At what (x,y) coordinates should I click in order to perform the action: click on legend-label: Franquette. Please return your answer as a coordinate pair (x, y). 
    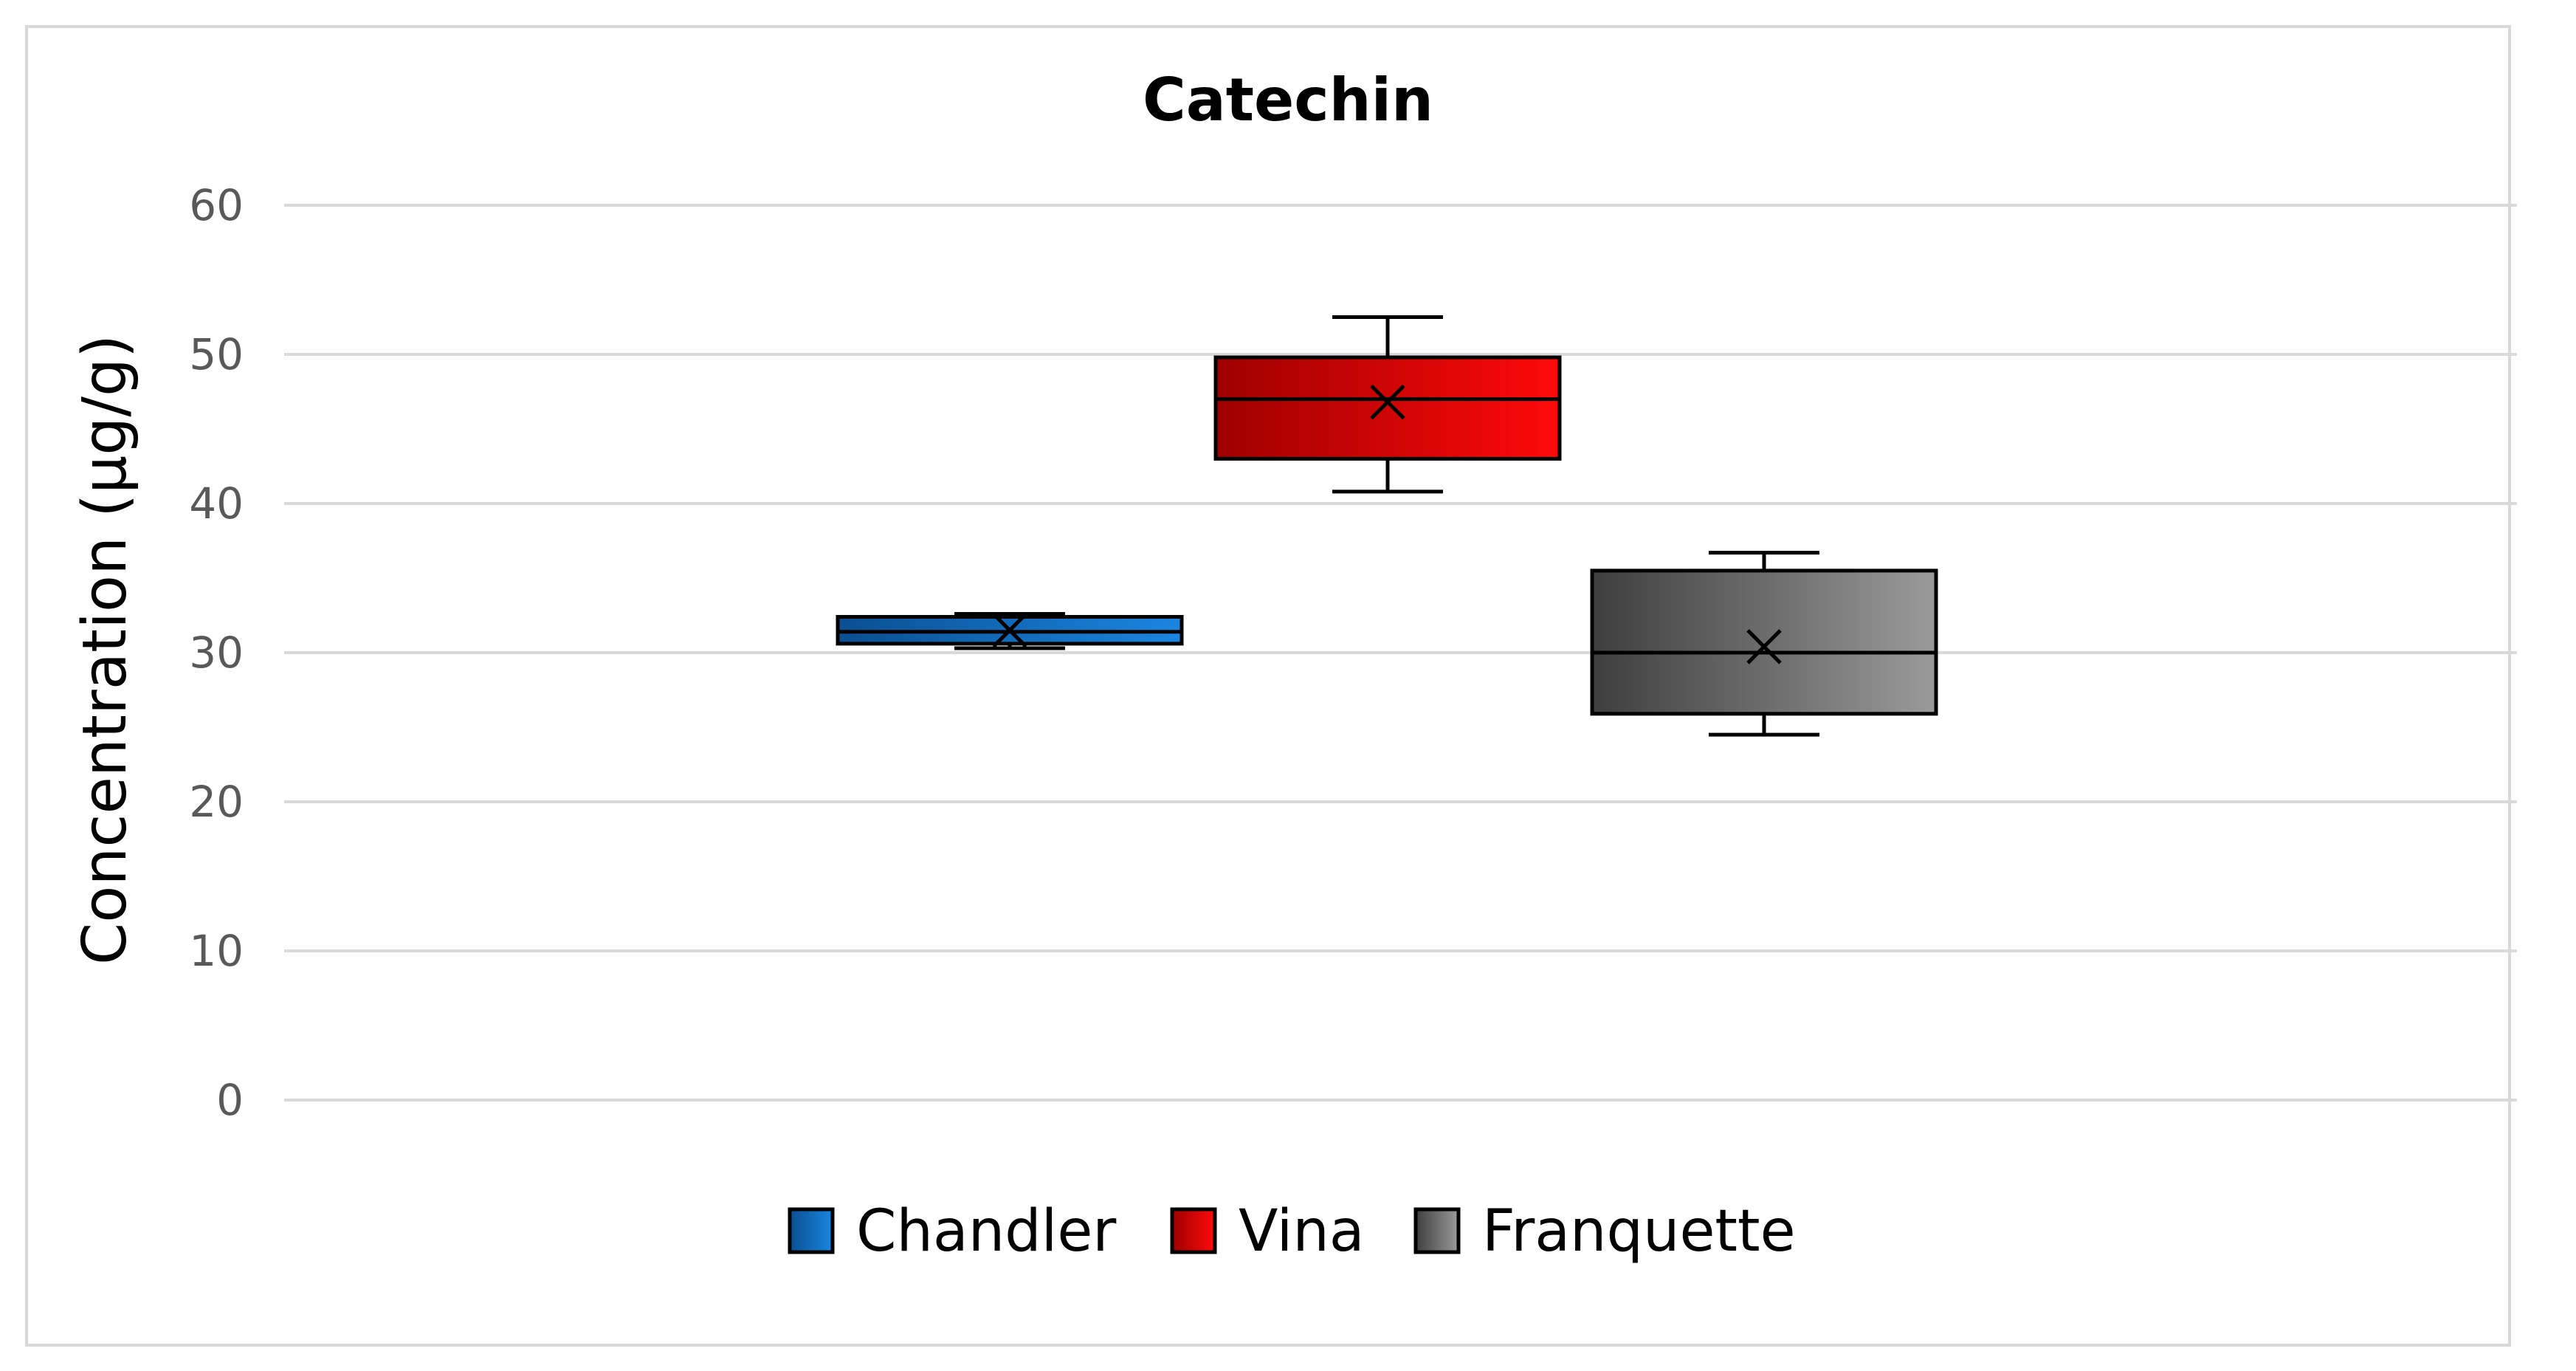
    Looking at the image, I should click on (1639, 1231).